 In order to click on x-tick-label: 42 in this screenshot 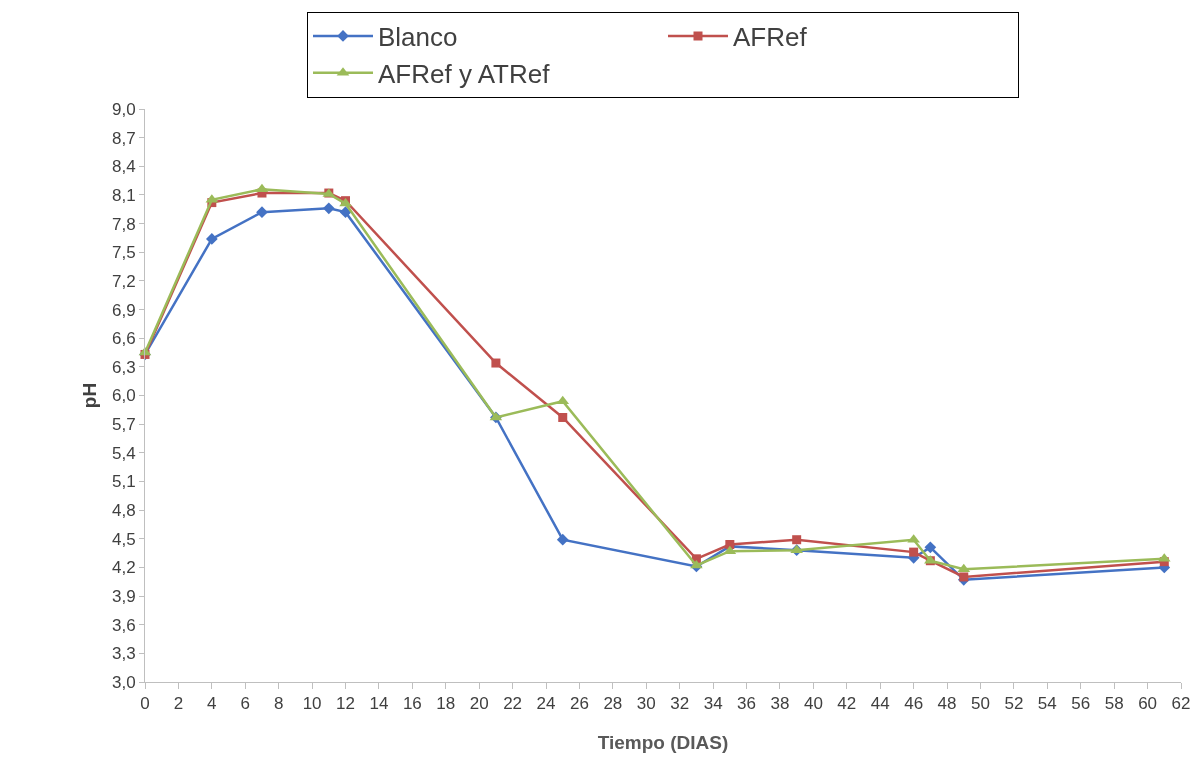, I will do `click(847, 704)`.